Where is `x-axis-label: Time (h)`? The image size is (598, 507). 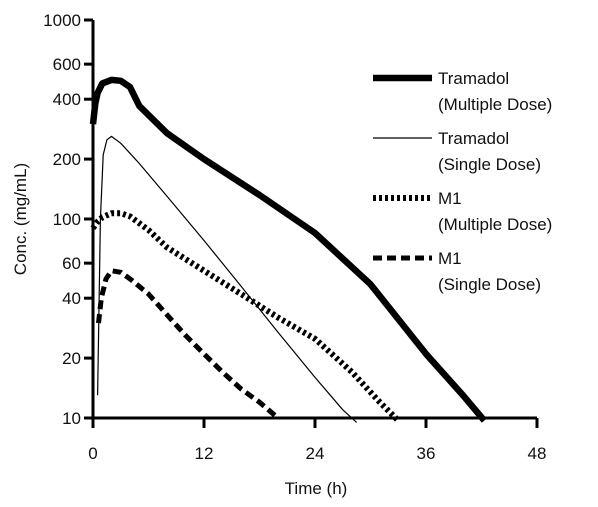 x-axis-label: Time (h) is located at coordinates (316, 488).